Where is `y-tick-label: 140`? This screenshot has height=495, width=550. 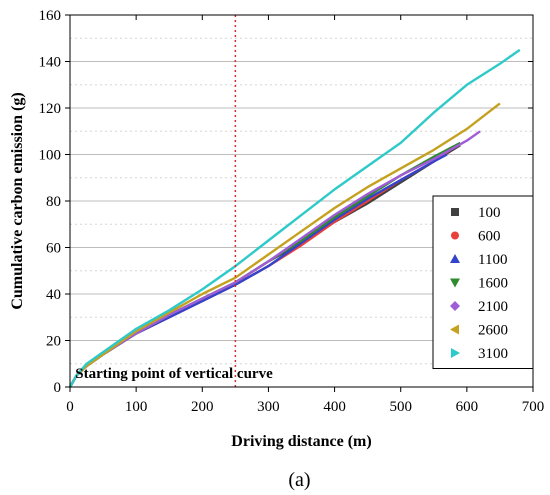 y-tick-label: 140 is located at coordinates (50, 63).